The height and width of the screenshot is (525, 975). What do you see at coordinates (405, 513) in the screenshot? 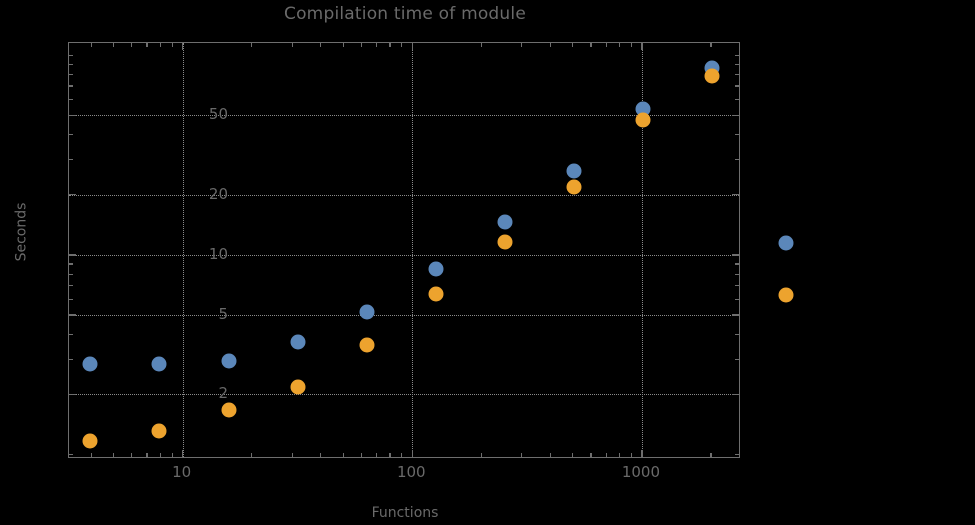
I see `x-axis-title: Functions` at bounding box center [405, 513].